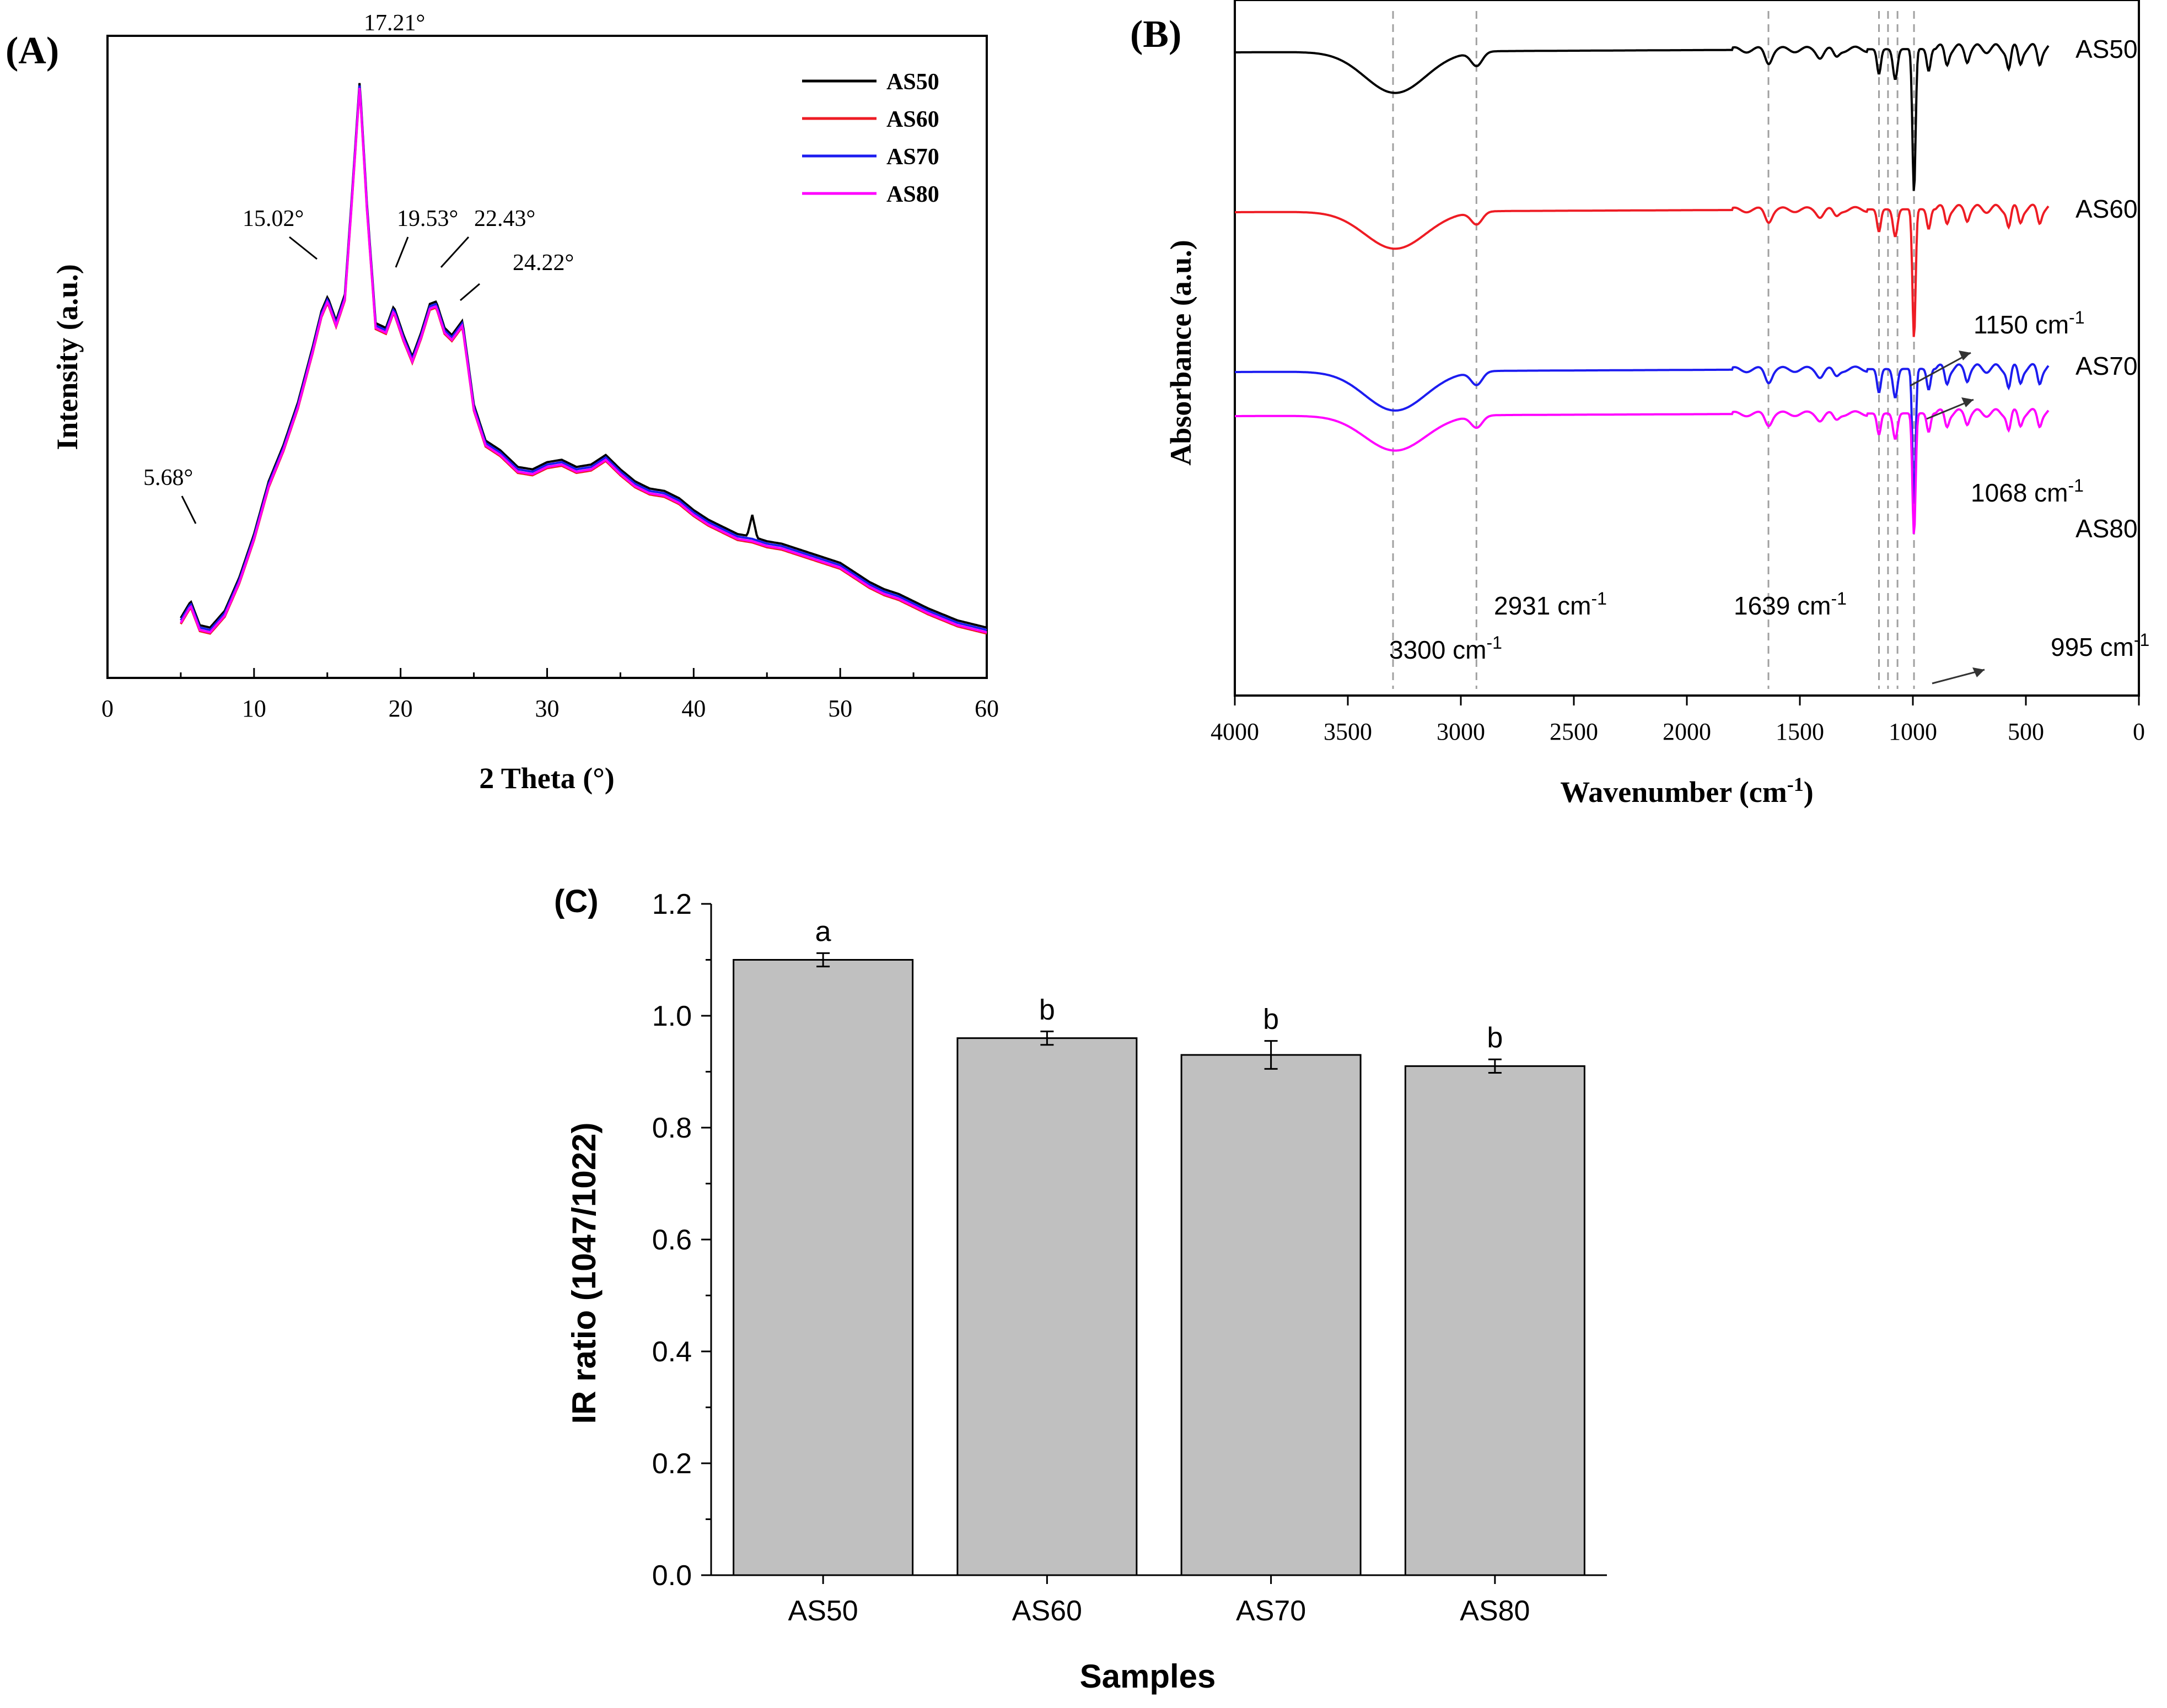 The image size is (2167, 1708). Describe the element at coordinates (823, 931) in the screenshot. I see `c-significance-letter: a` at that location.